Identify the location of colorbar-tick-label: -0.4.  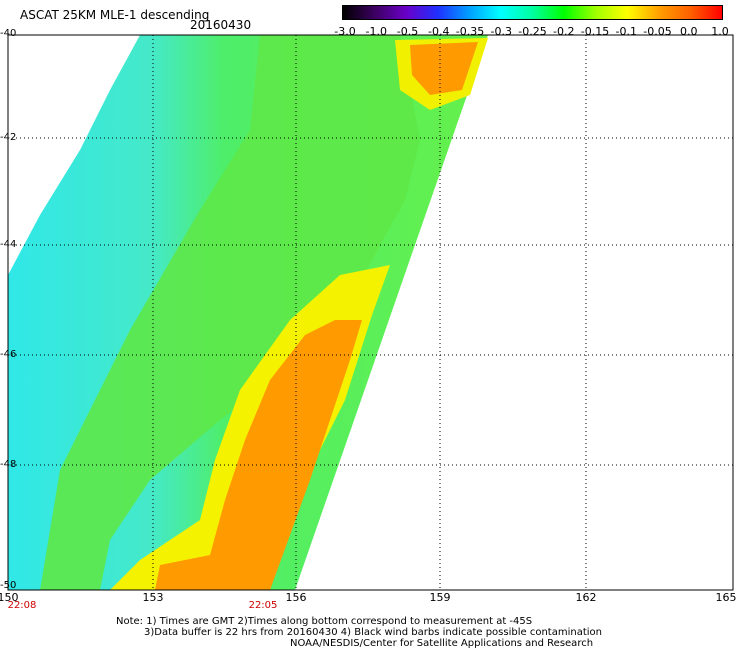
(439, 31).